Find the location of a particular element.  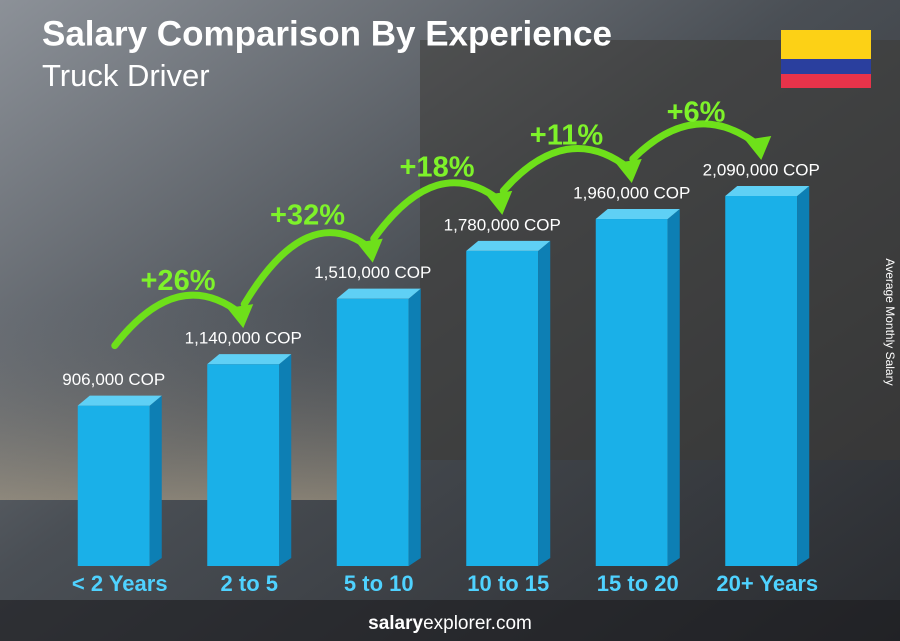

flag-red is located at coordinates (826, 81).